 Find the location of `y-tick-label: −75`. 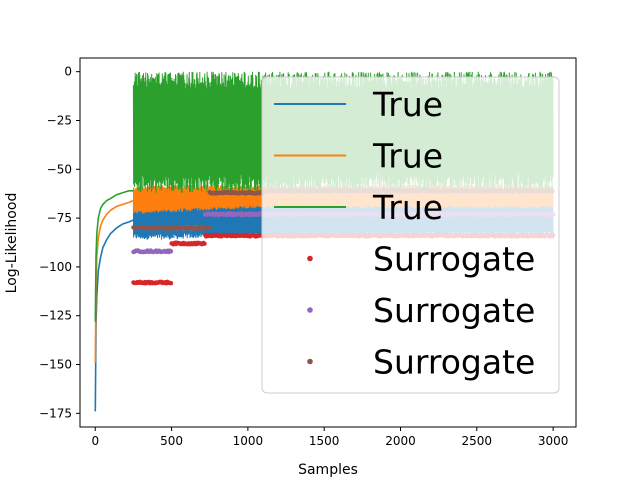

y-tick-label: −75 is located at coordinates (59, 218).